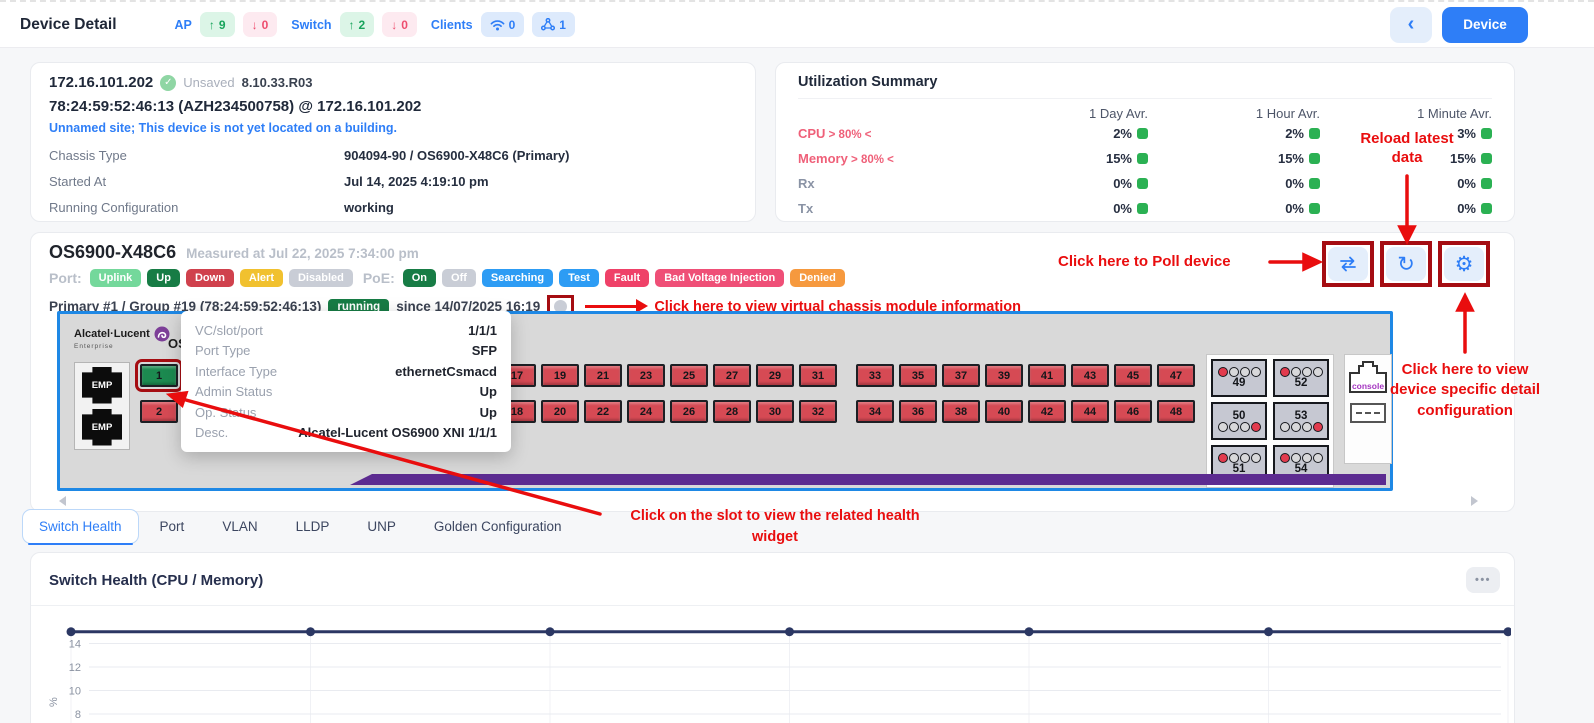  What do you see at coordinates (159, 411) in the screenshot?
I see `port-2: 2` at bounding box center [159, 411].